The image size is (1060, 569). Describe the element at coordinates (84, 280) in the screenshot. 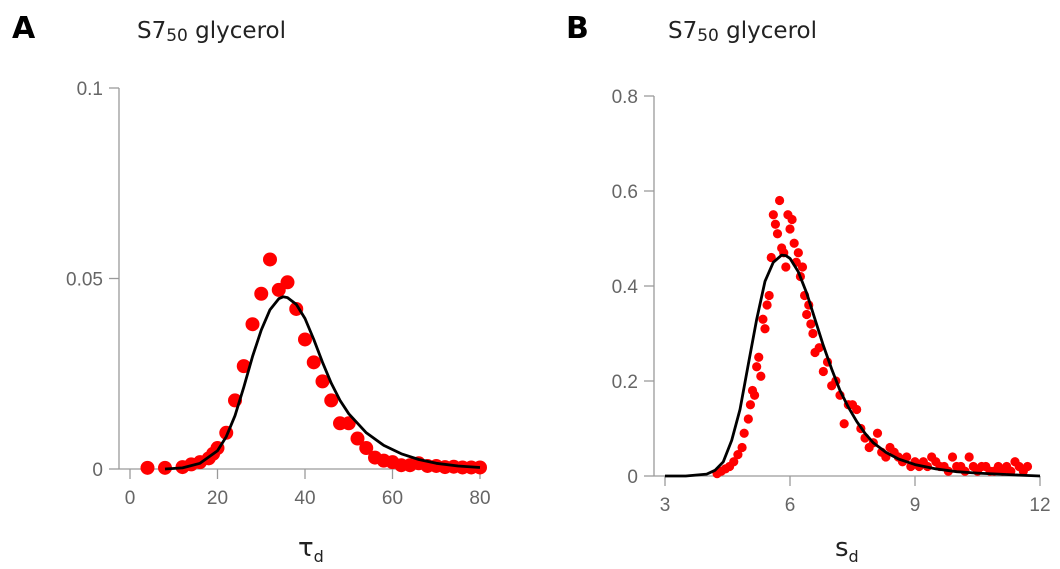

I see `panel-a-y-tick-label: 0.05` at that location.